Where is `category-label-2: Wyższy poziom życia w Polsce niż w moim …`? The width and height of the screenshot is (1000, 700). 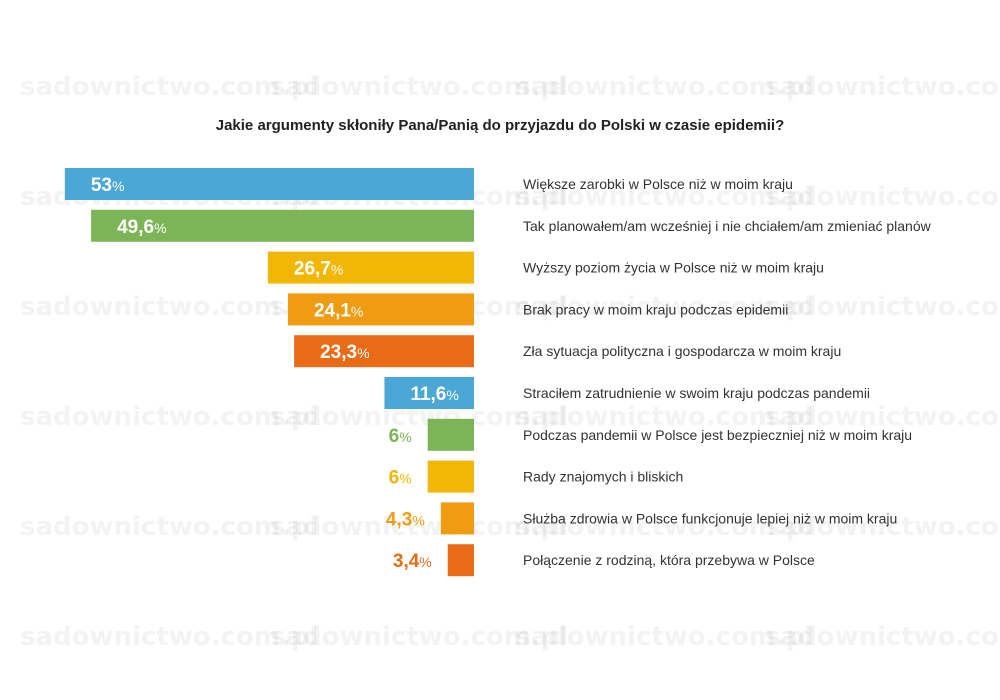
category-label-2: Wyższy poziom życia w Polsce niż w moim … is located at coordinates (673, 268).